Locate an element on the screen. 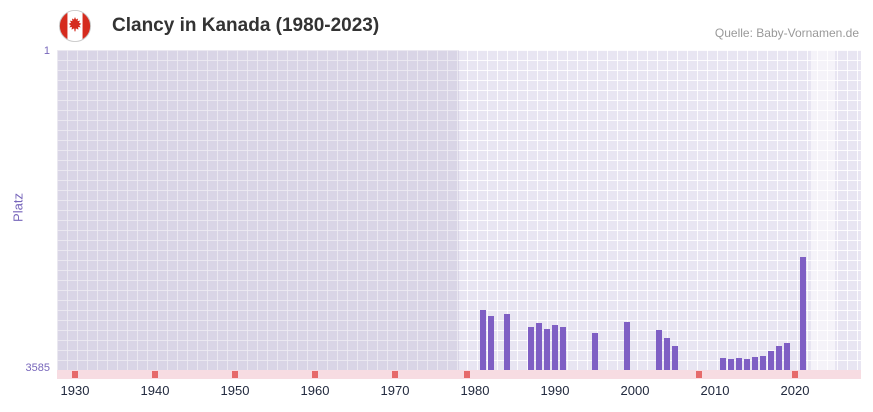  x-axis-label: 1980 is located at coordinates (475, 390).